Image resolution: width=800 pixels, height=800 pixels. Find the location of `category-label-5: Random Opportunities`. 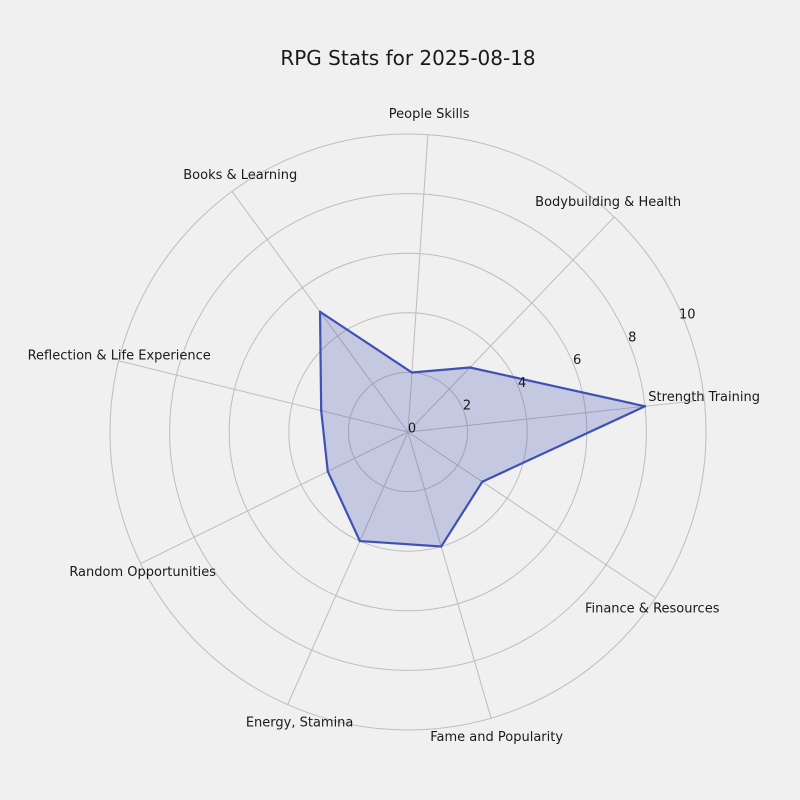

category-label-5: Random Opportunities is located at coordinates (142, 572).